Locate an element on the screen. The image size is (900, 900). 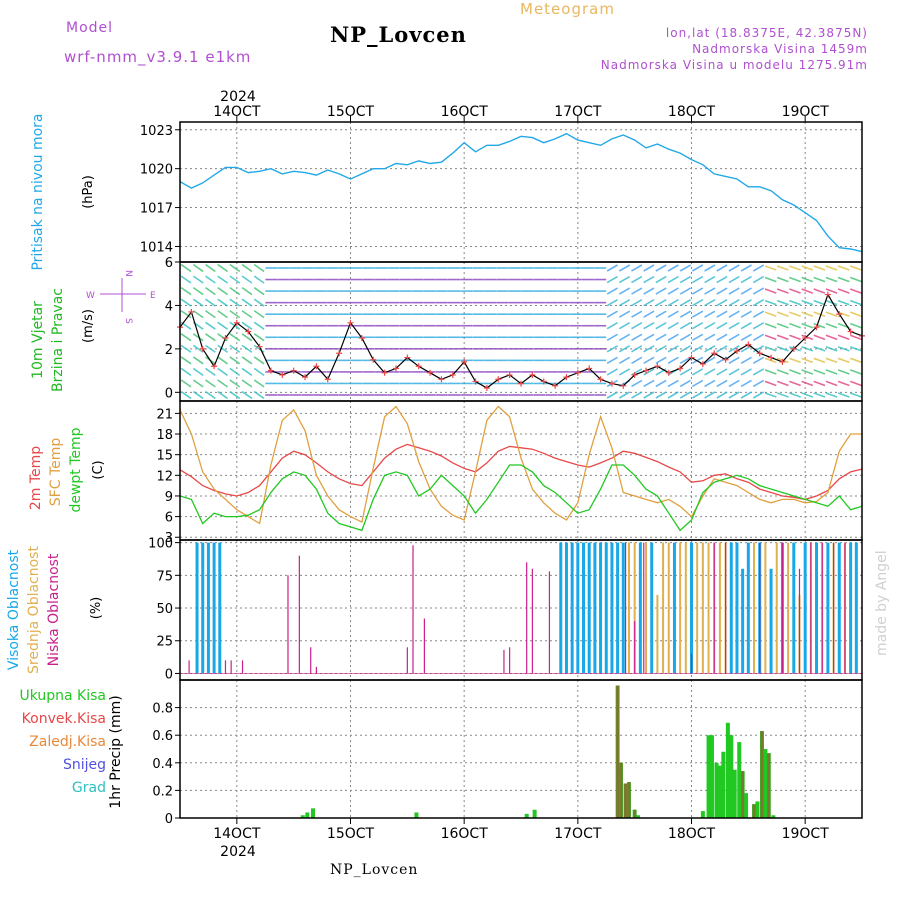
pressure-units: (hPa) is located at coordinates (88, 192).